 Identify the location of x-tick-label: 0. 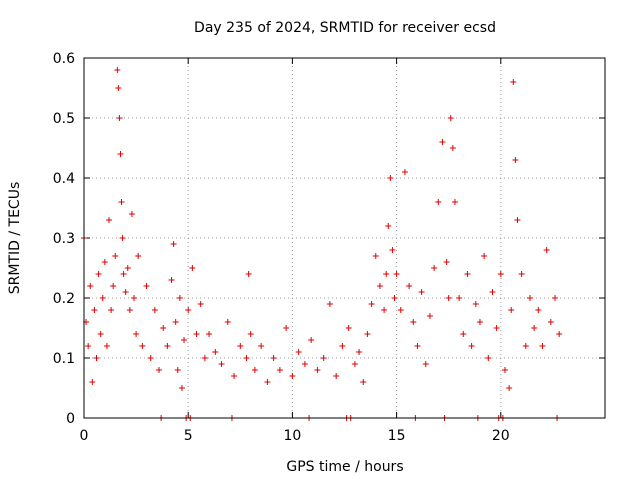
(84, 436).